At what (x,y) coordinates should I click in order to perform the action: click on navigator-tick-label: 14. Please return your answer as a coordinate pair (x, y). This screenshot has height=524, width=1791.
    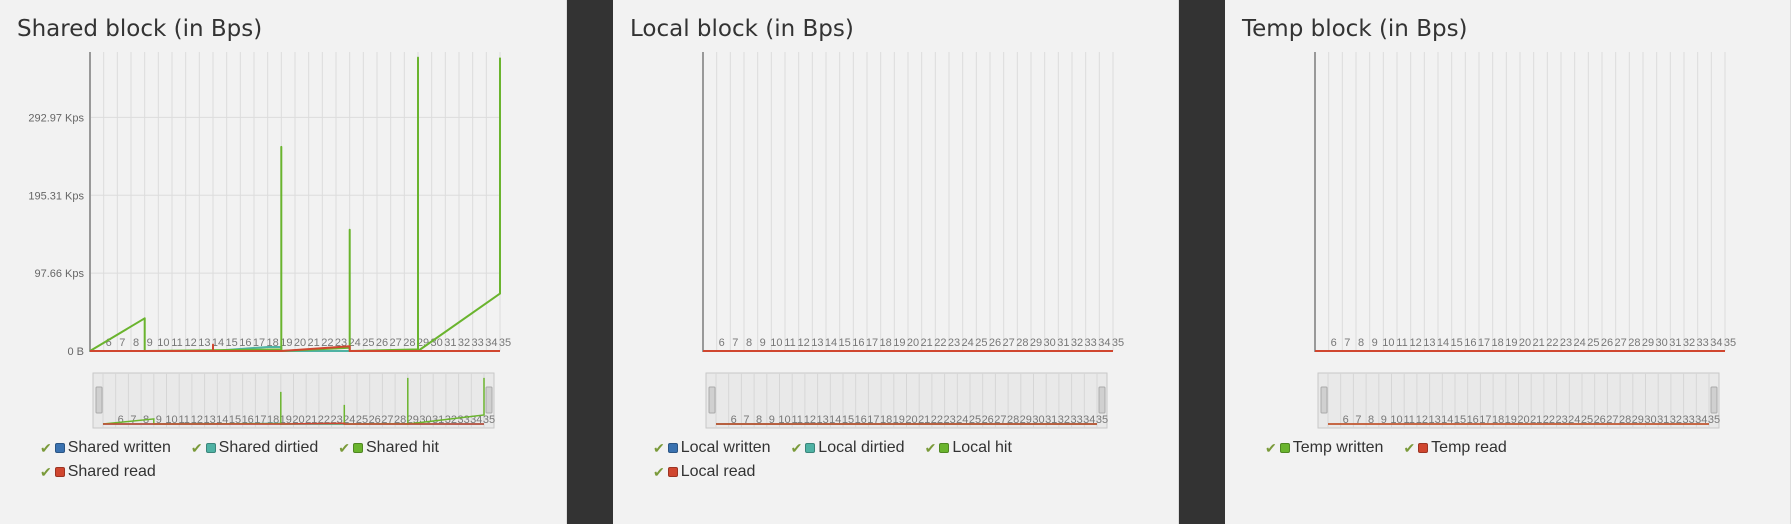
    Looking at the image, I should click on (222, 420).